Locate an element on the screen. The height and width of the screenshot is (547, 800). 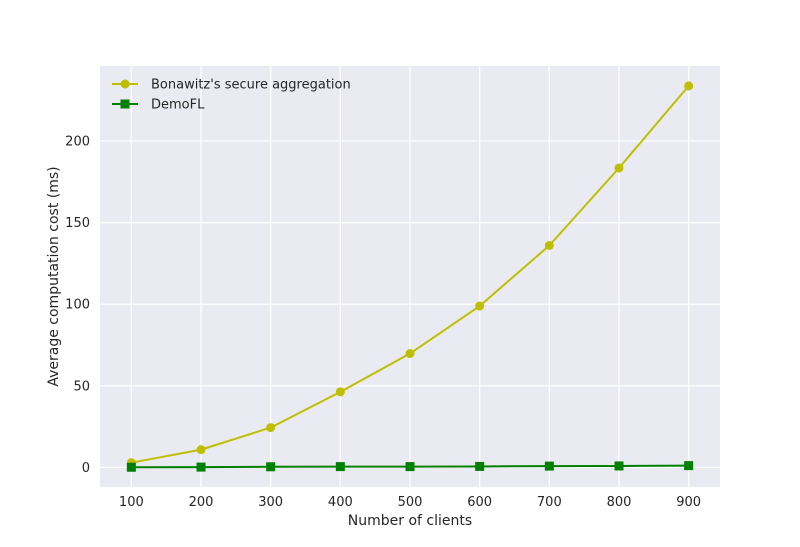
x-tick-label: 300 is located at coordinates (270, 502).